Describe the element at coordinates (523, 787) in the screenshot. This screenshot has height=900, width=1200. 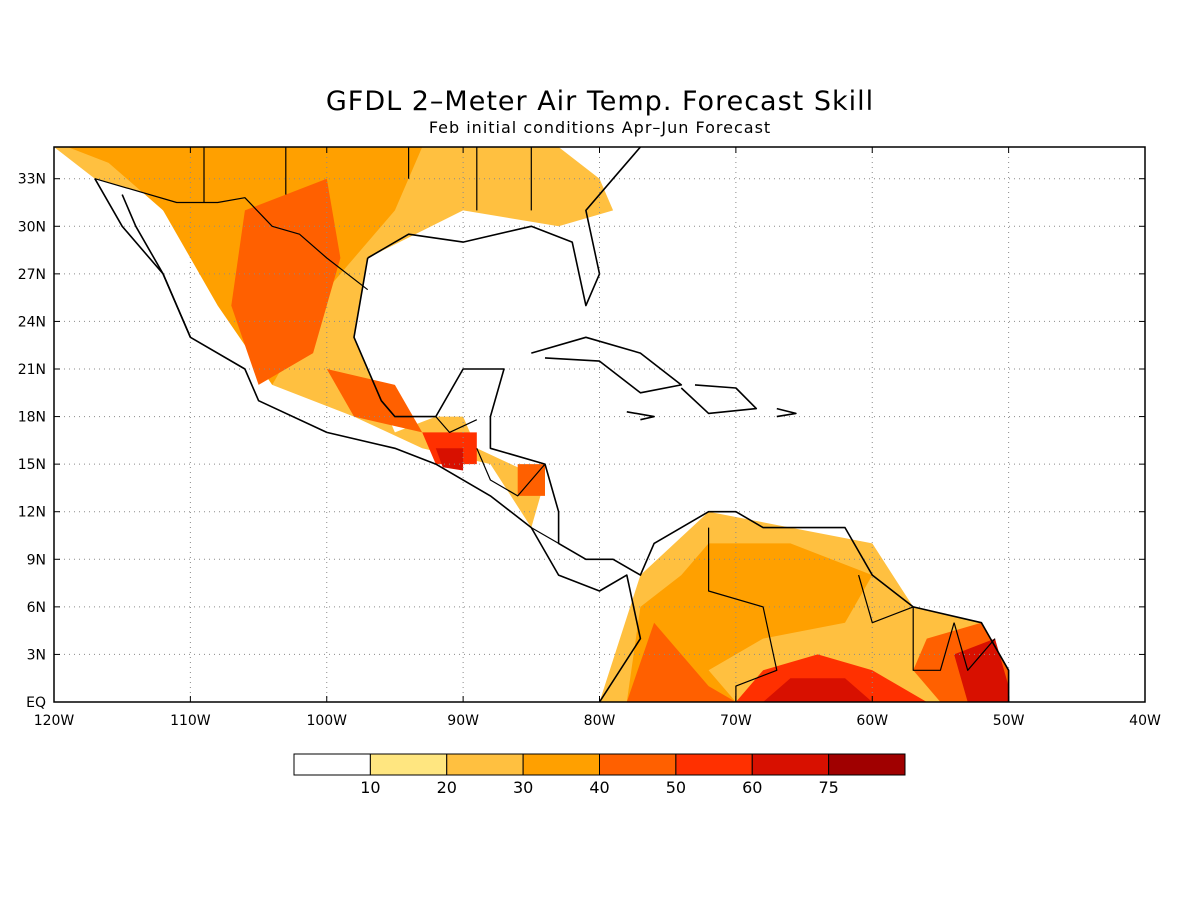
I see `colorbar-label: 30` at that location.